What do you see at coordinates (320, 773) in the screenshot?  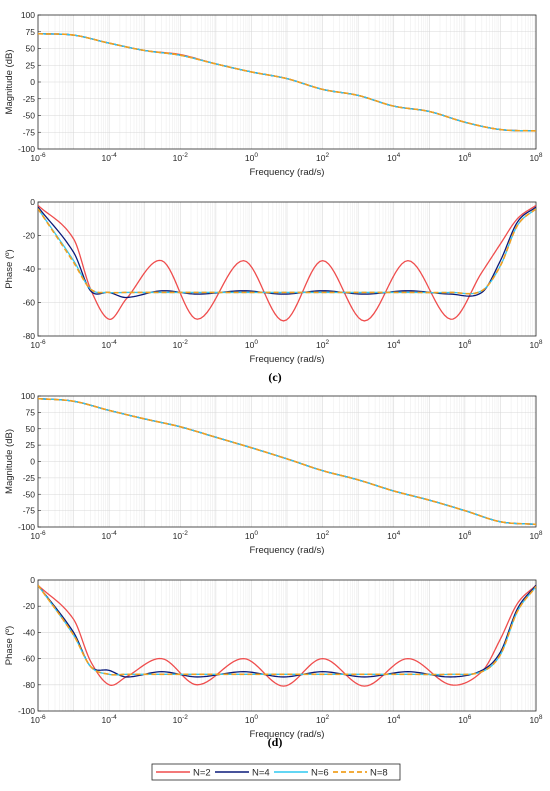 I see `legend-label-n6: N=6` at bounding box center [320, 773].